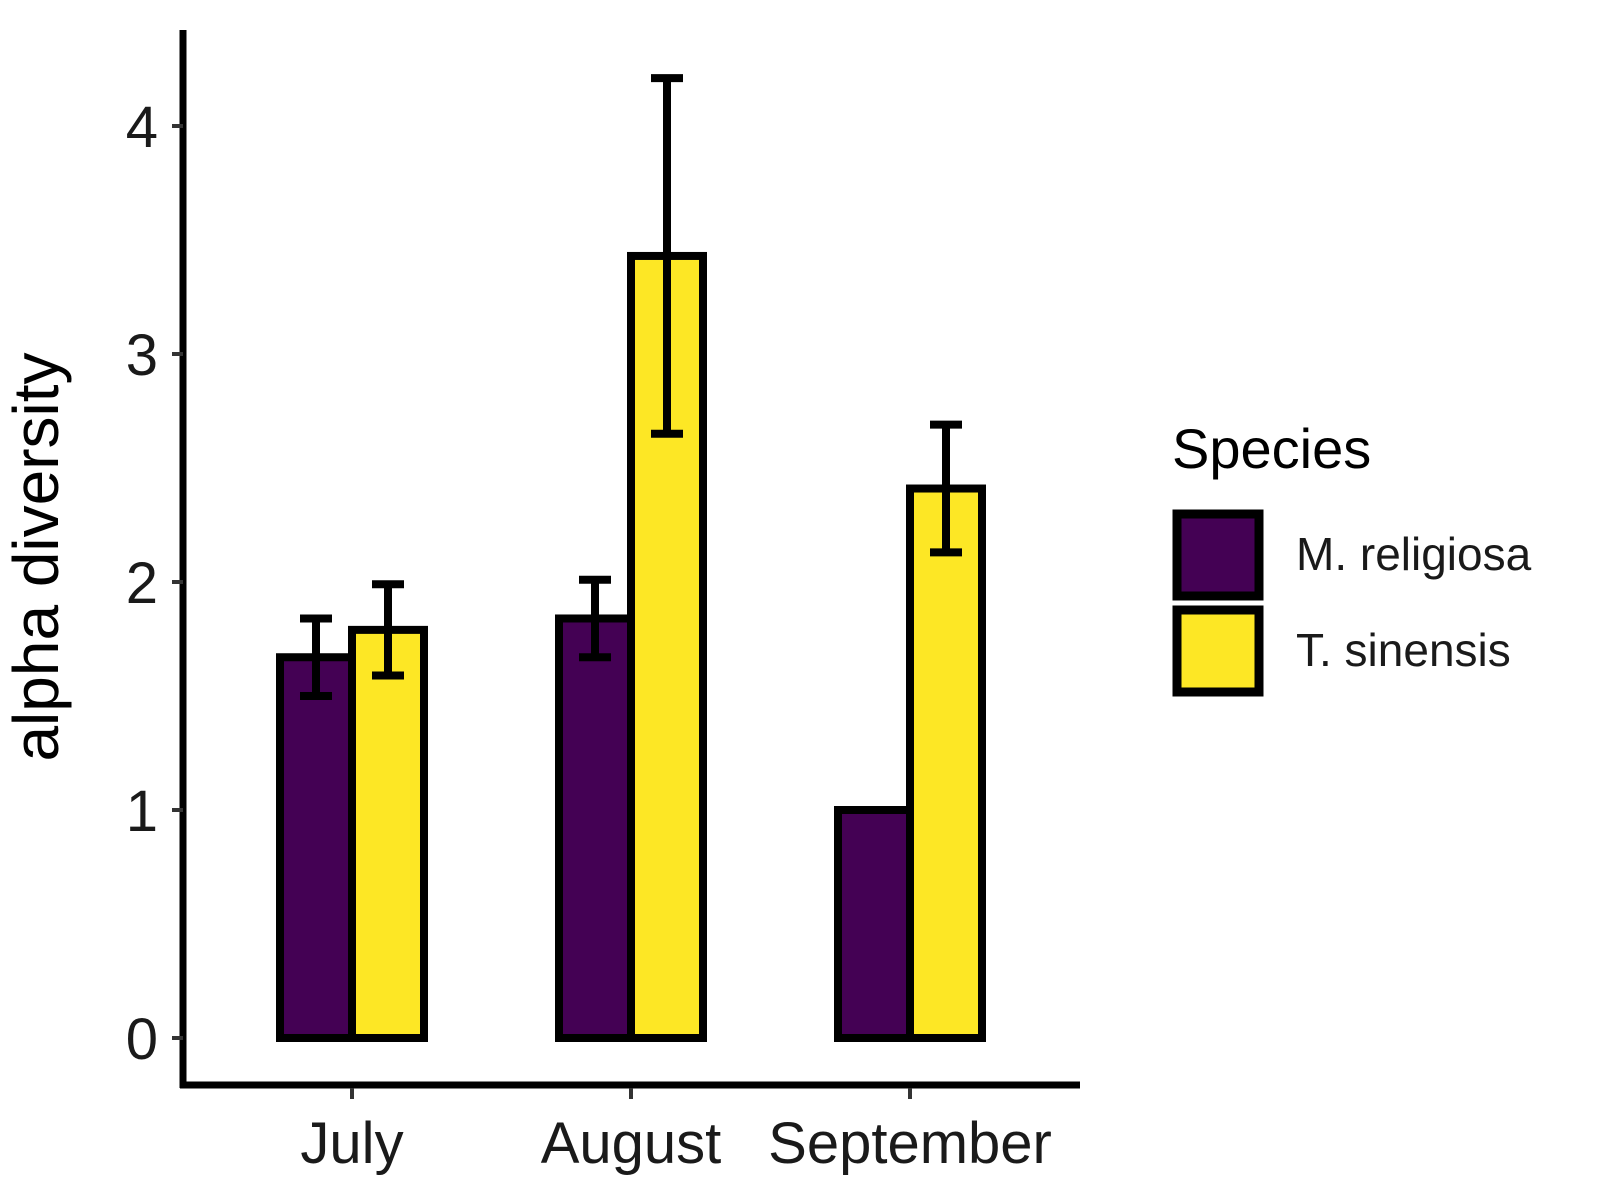  I want to click on legend-swatch-t-sinensis, so click(1218, 651).